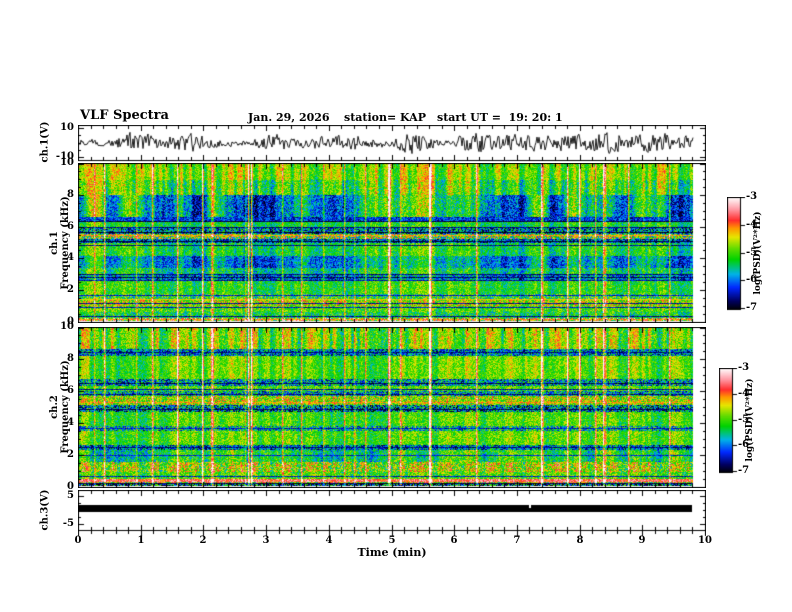  What do you see at coordinates (729, 421) in the screenshot?
I see `ch2-colorbar` at bounding box center [729, 421].